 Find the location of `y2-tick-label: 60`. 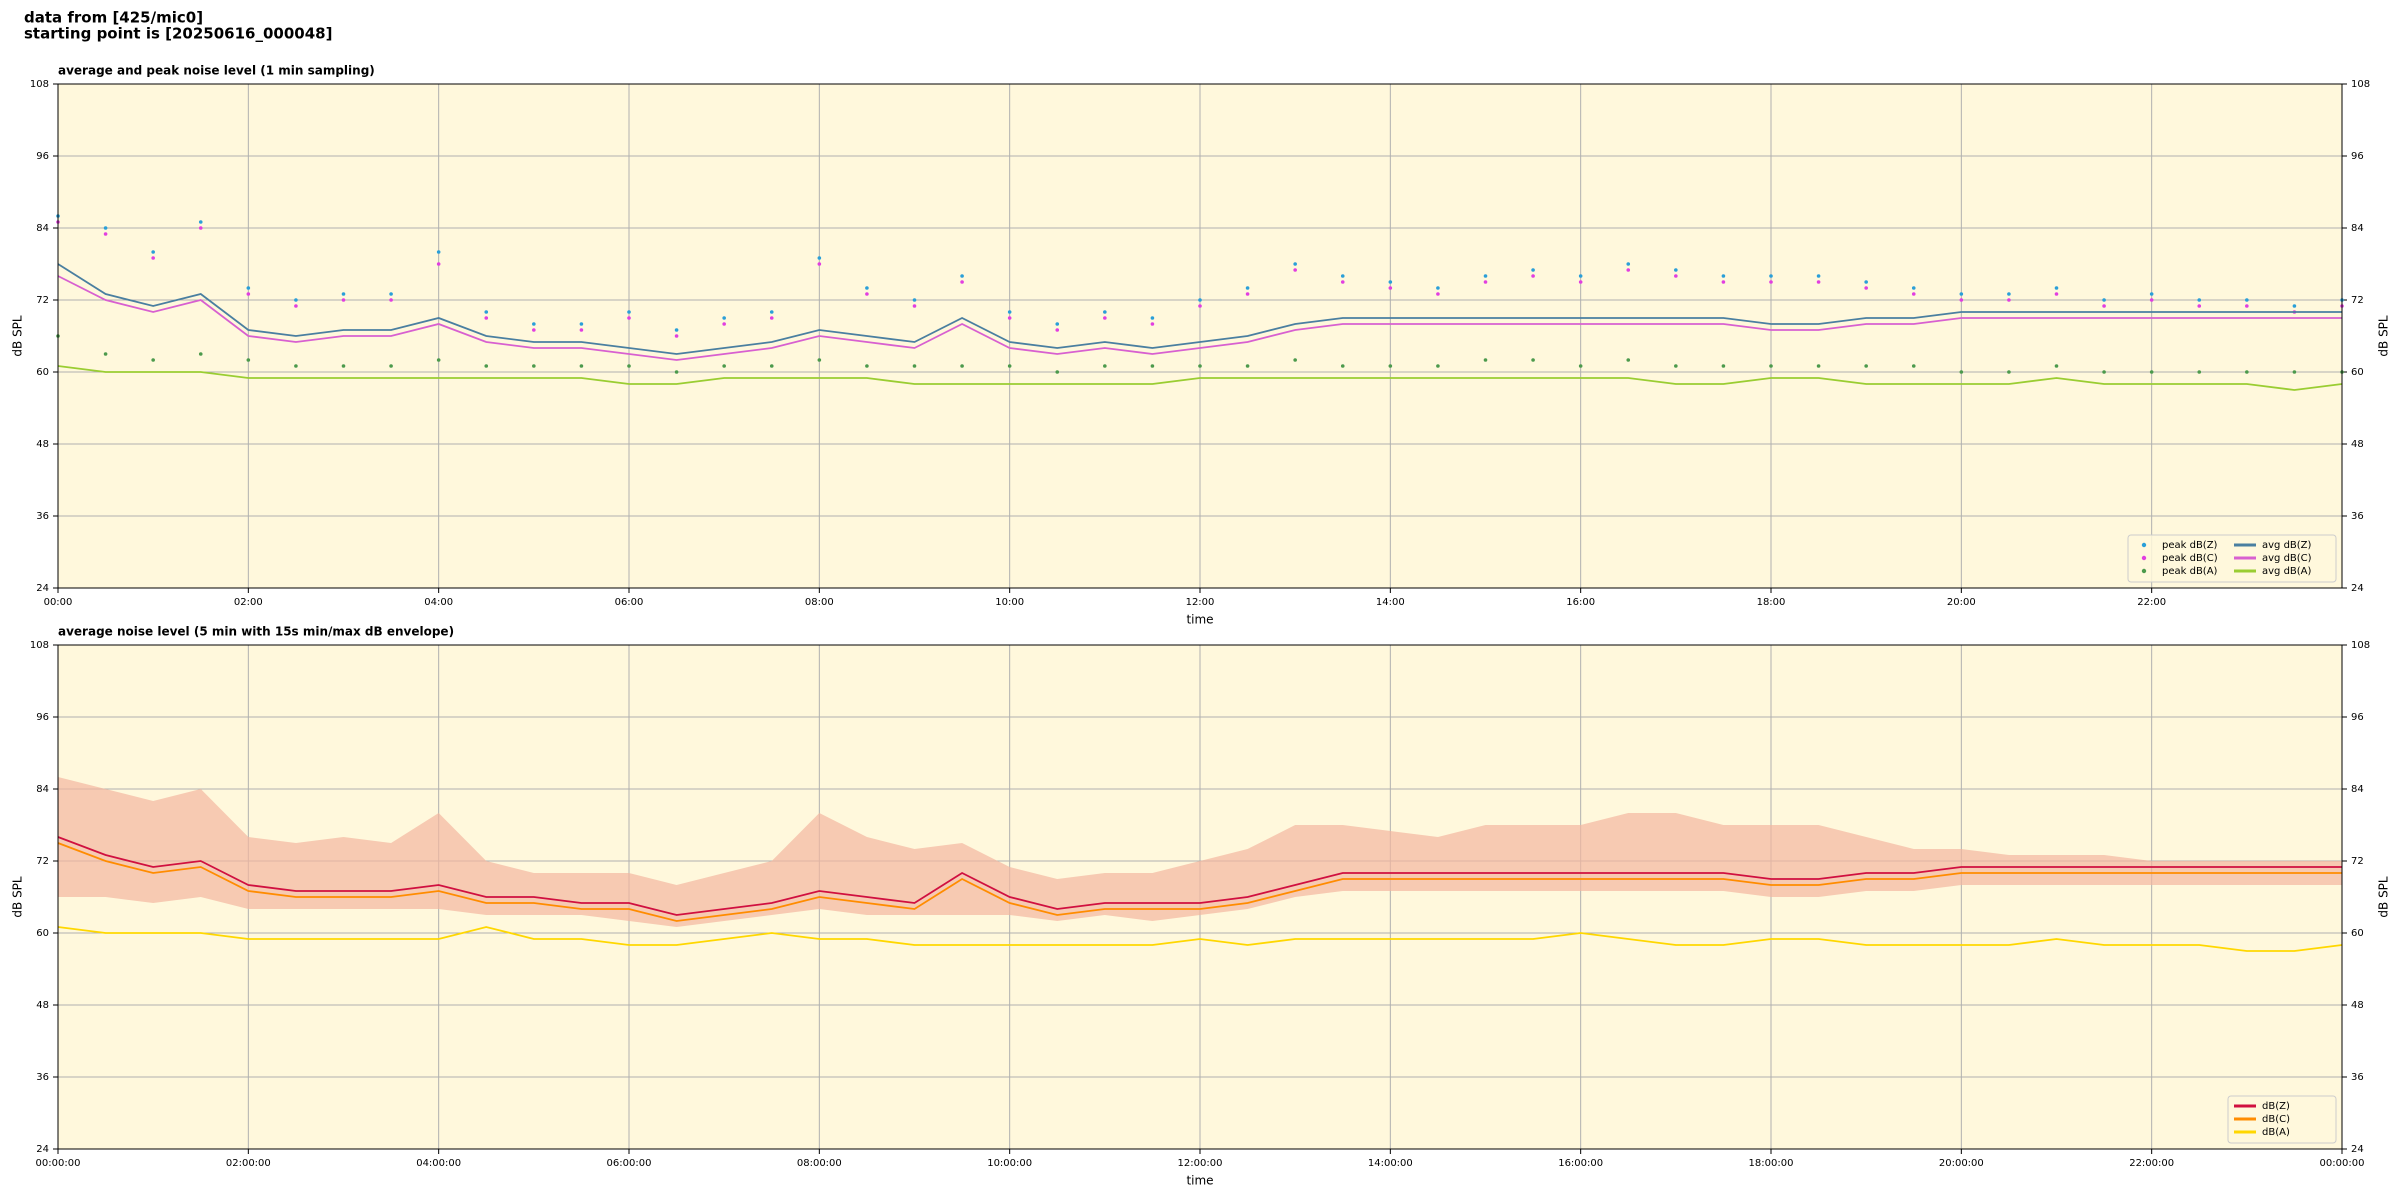

y2-tick-label: 60 is located at coordinates (2357, 372).